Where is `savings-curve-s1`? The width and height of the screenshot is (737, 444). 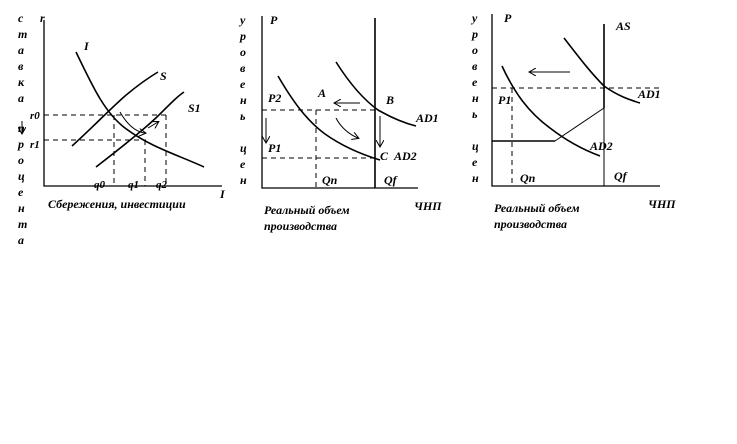 savings-curve-s1 is located at coordinates (140, 129).